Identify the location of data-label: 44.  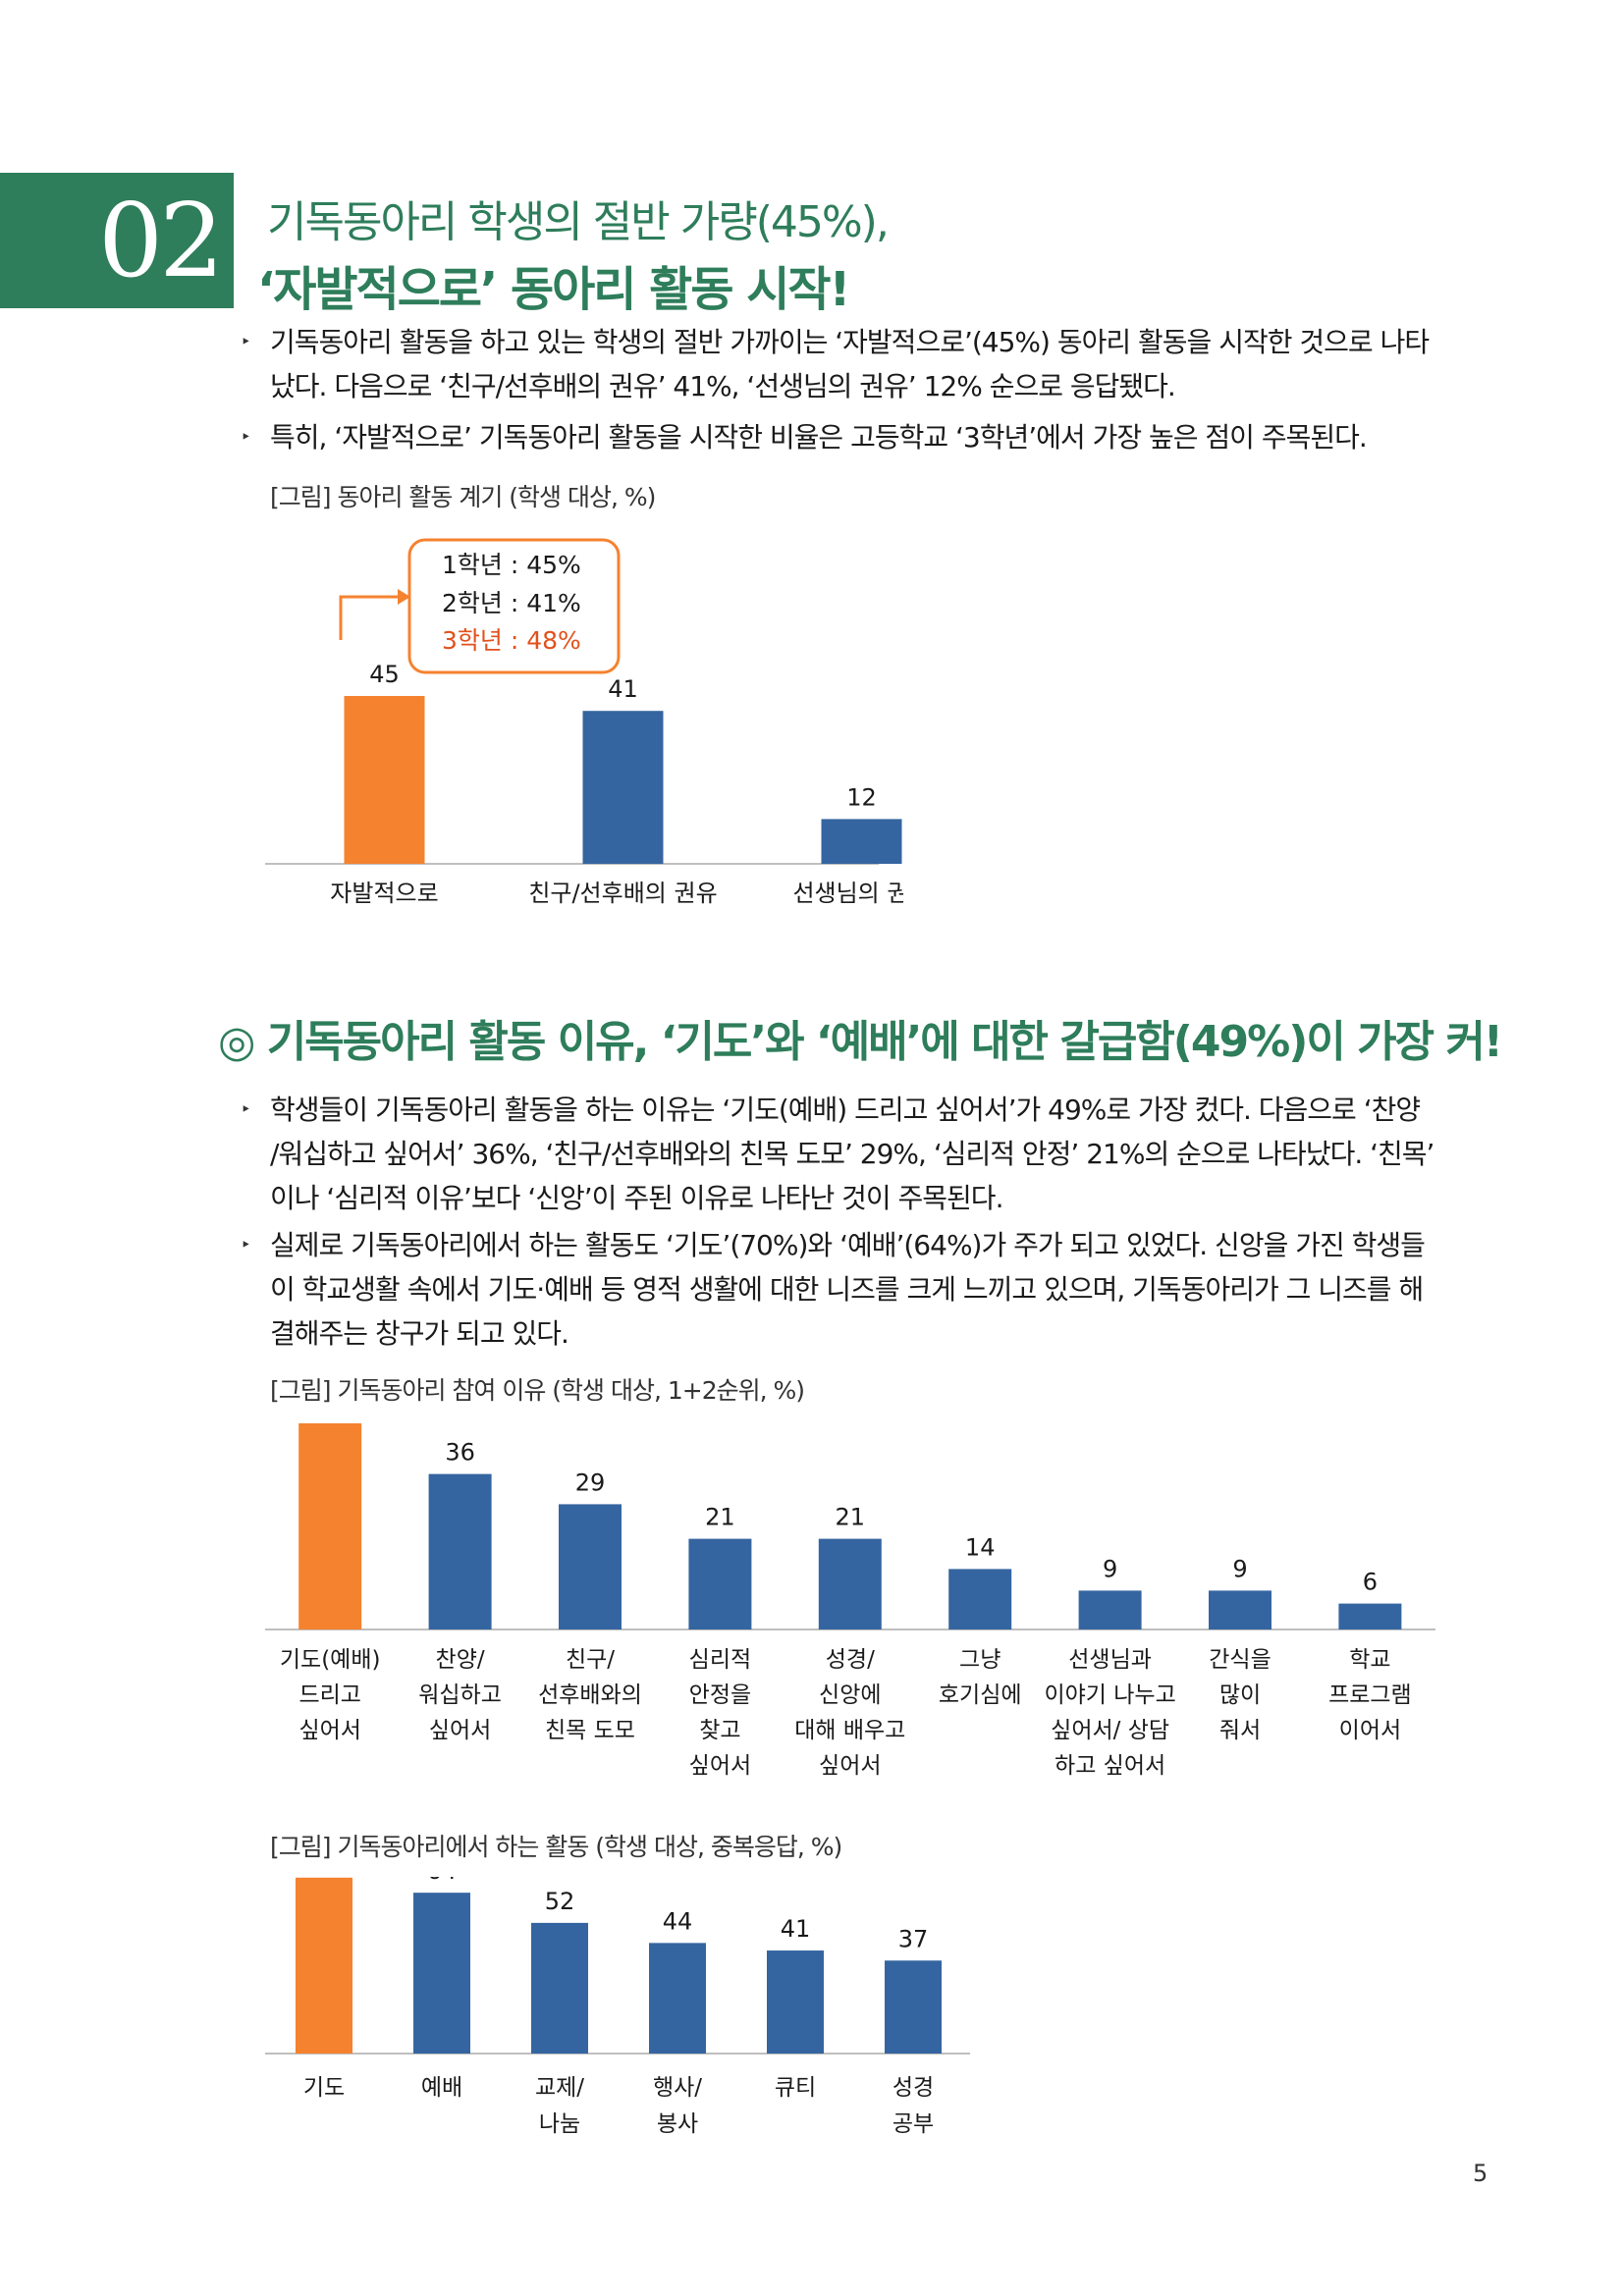
(678, 1921).